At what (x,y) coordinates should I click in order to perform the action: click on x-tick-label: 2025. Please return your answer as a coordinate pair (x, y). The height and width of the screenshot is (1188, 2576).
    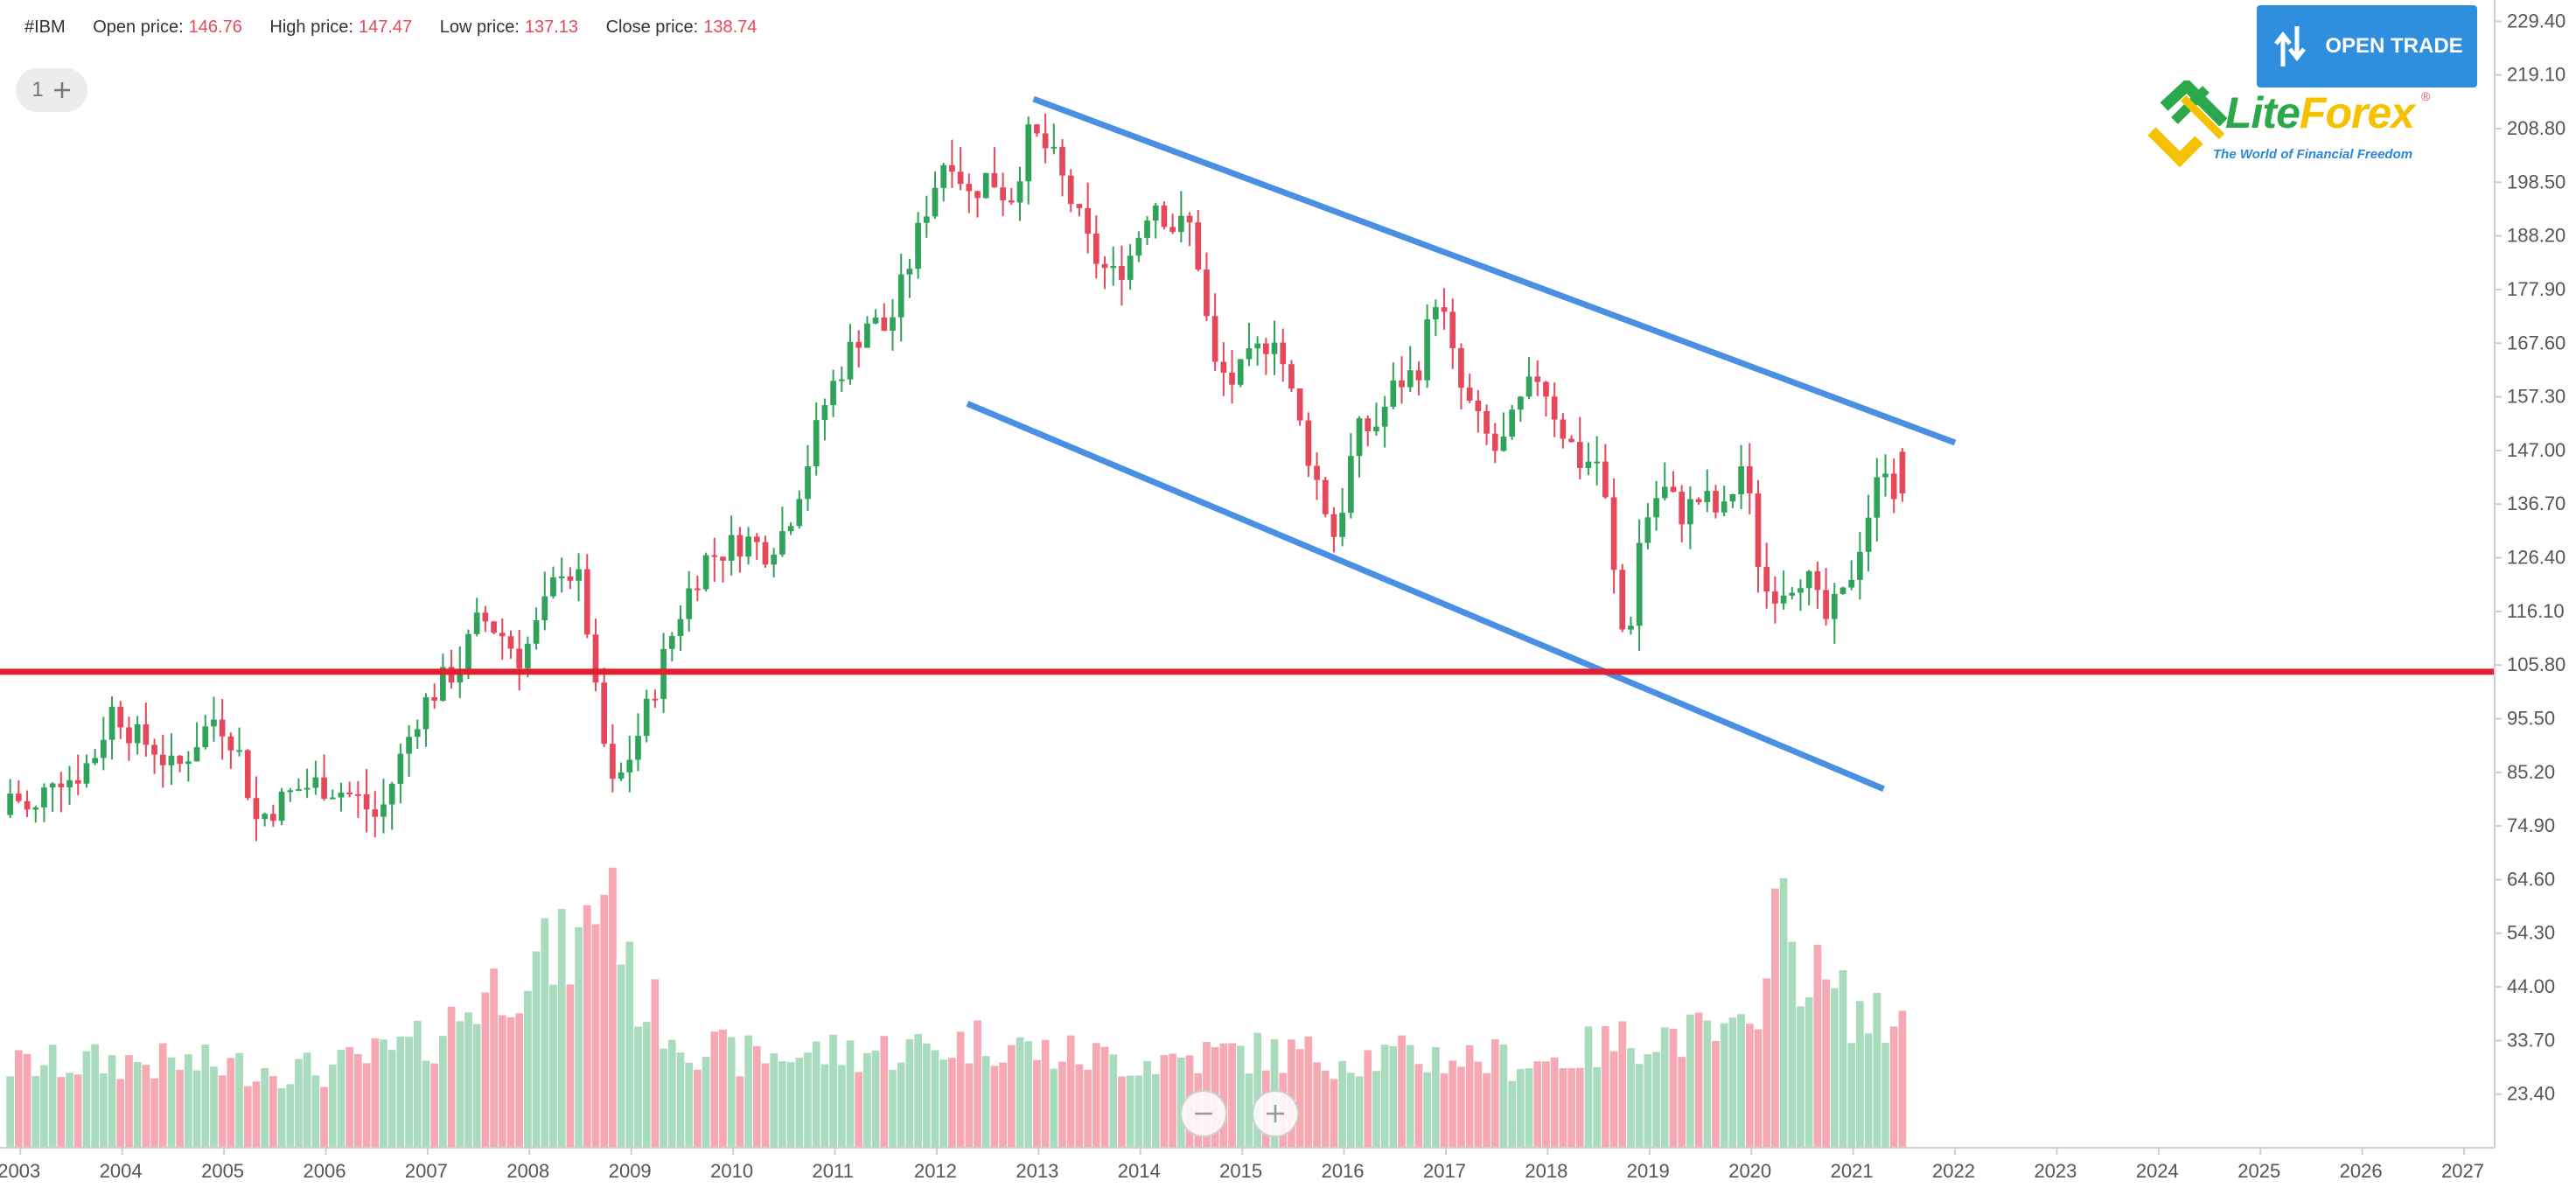
    Looking at the image, I should click on (2258, 1171).